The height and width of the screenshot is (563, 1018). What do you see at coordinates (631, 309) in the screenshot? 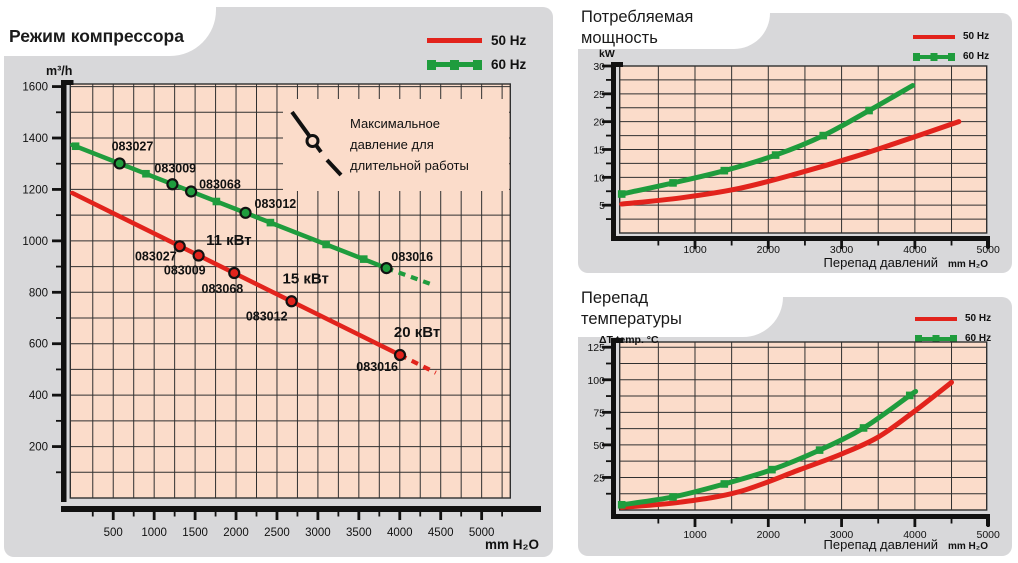
I see `temp-chart-title: Перепад температуры` at bounding box center [631, 309].